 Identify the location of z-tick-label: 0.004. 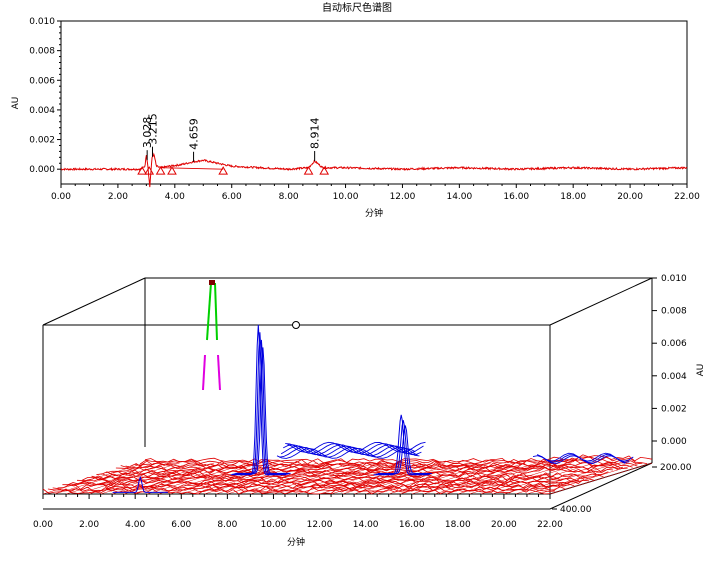
(674, 377).